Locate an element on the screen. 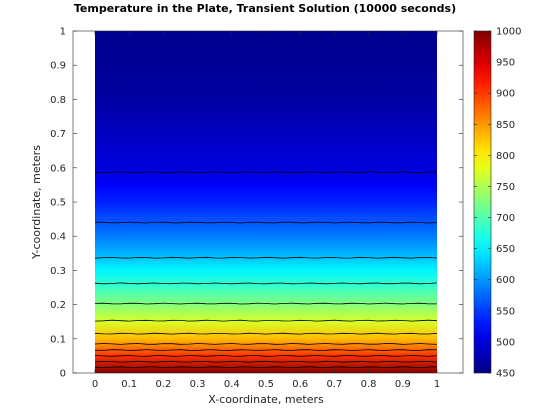 This screenshot has height=420, width=560. colorbar-frame is located at coordinates (482, 202).